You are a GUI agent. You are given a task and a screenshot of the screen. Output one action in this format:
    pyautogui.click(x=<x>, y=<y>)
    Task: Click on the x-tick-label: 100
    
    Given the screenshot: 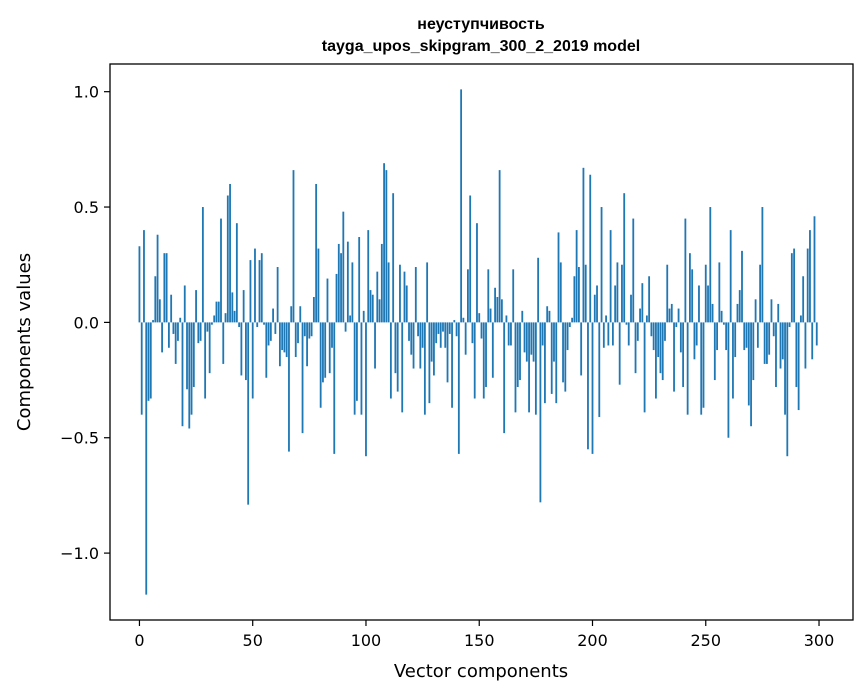 What is the action you would take?
    pyautogui.click(x=366, y=640)
    